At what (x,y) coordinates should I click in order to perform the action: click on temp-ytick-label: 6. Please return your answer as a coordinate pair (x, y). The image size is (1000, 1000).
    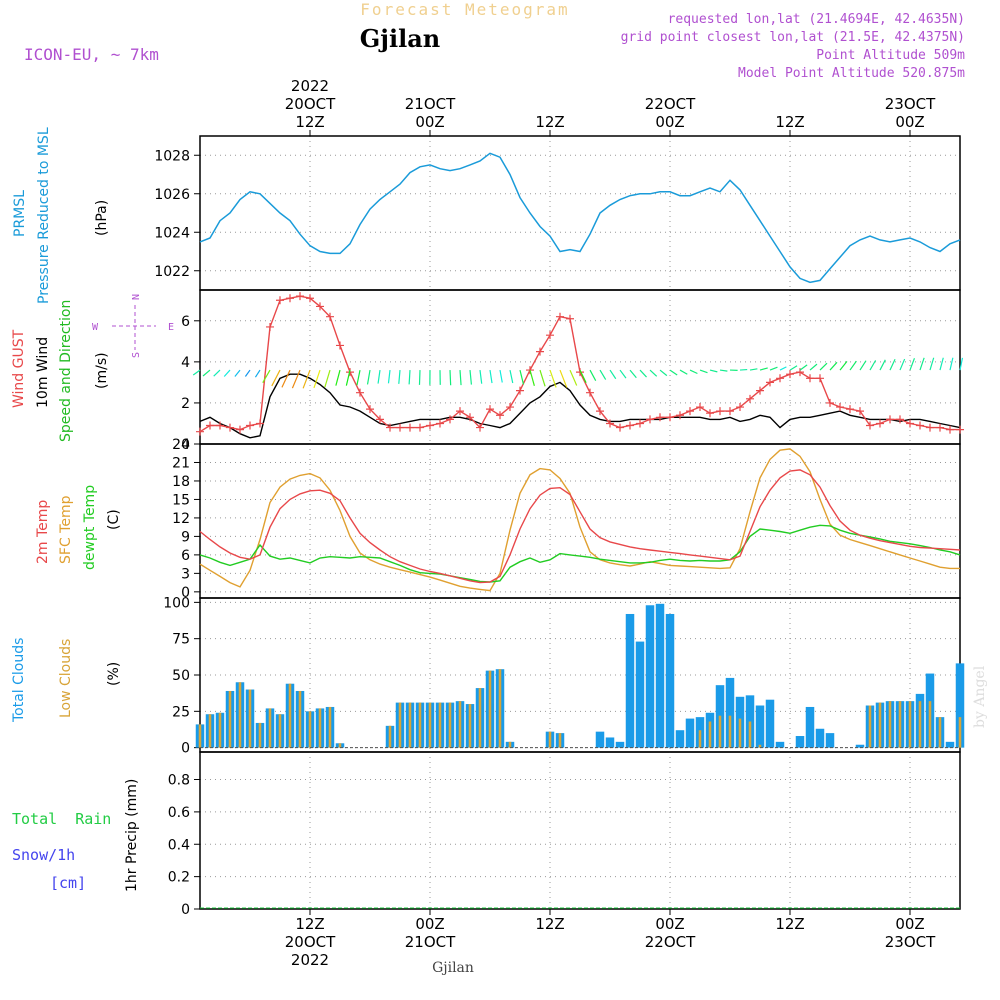
    Looking at the image, I should click on (185, 556).